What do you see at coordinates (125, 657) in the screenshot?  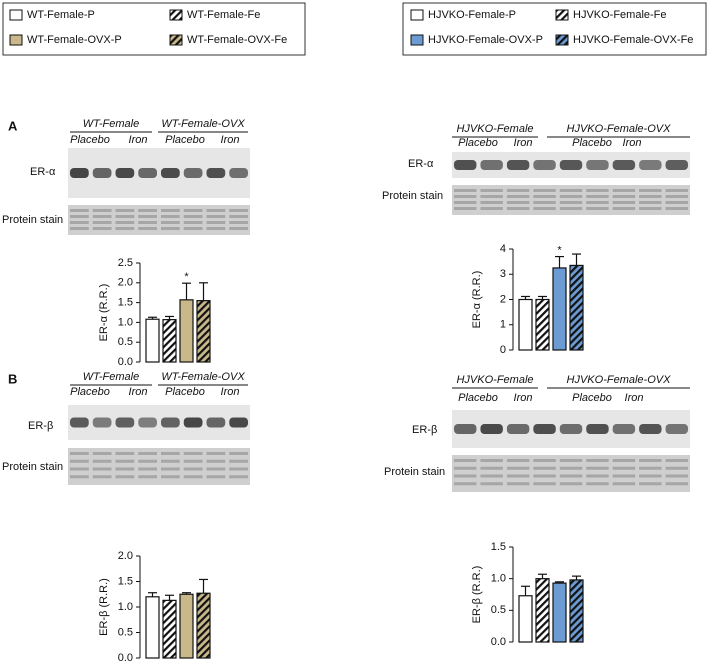 I see `y-tick-label: 0.0` at bounding box center [125, 657].